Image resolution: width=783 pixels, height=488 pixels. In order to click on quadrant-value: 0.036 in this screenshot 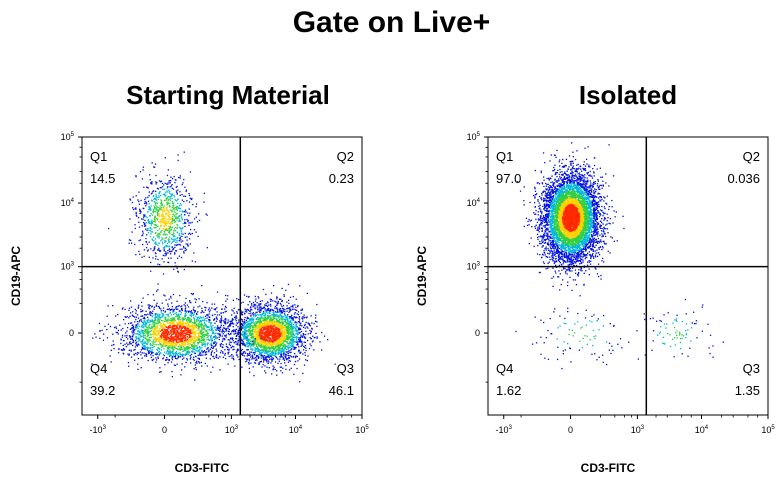, I will do `click(743, 178)`.